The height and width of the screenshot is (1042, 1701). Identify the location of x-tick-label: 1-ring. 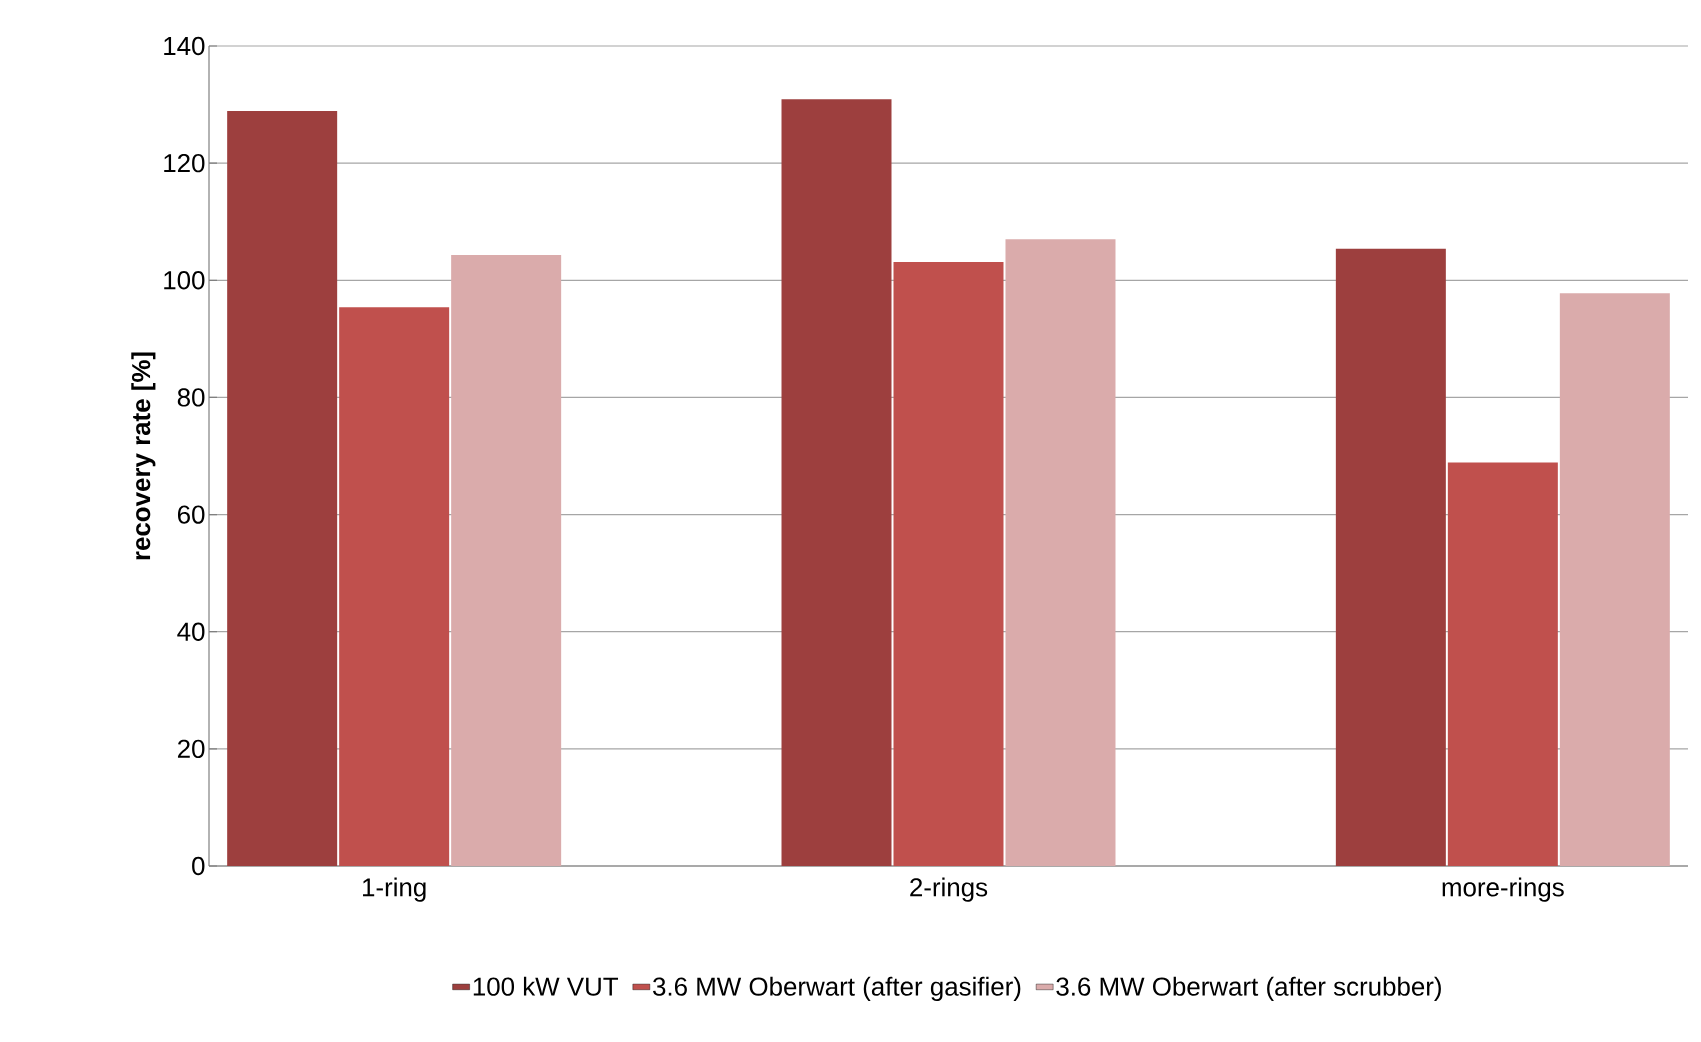
(394, 889).